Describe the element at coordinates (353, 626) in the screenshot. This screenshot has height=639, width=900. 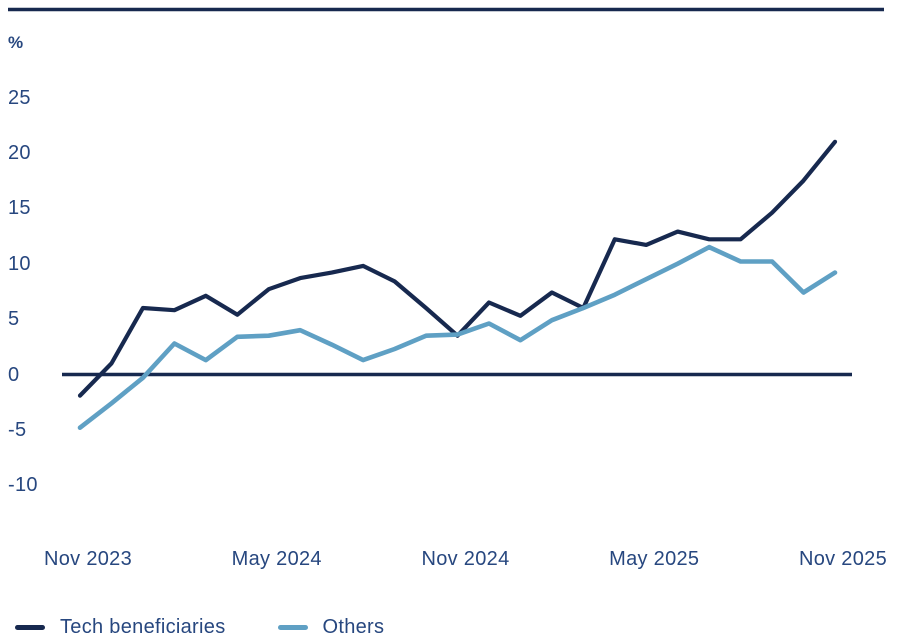
I see `legend-label-others: Others` at that location.